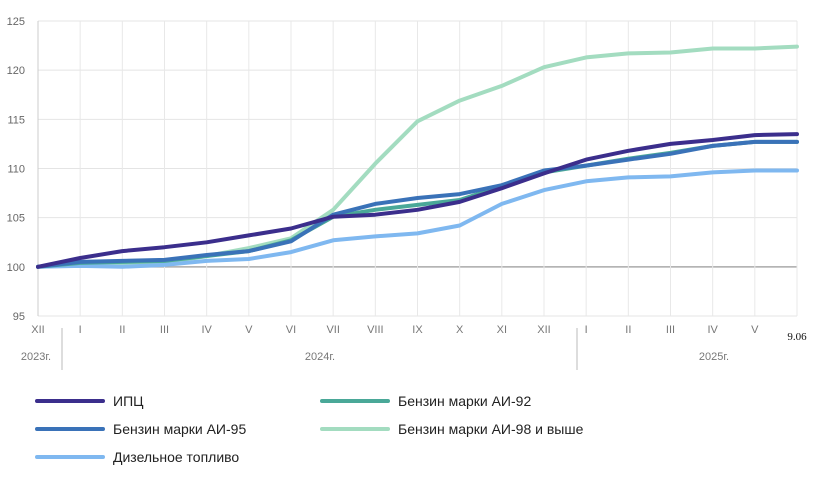 The height and width of the screenshot is (477, 828). I want to click on legend-item-ai92: Бензин марки АИ-92, so click(425, 401).